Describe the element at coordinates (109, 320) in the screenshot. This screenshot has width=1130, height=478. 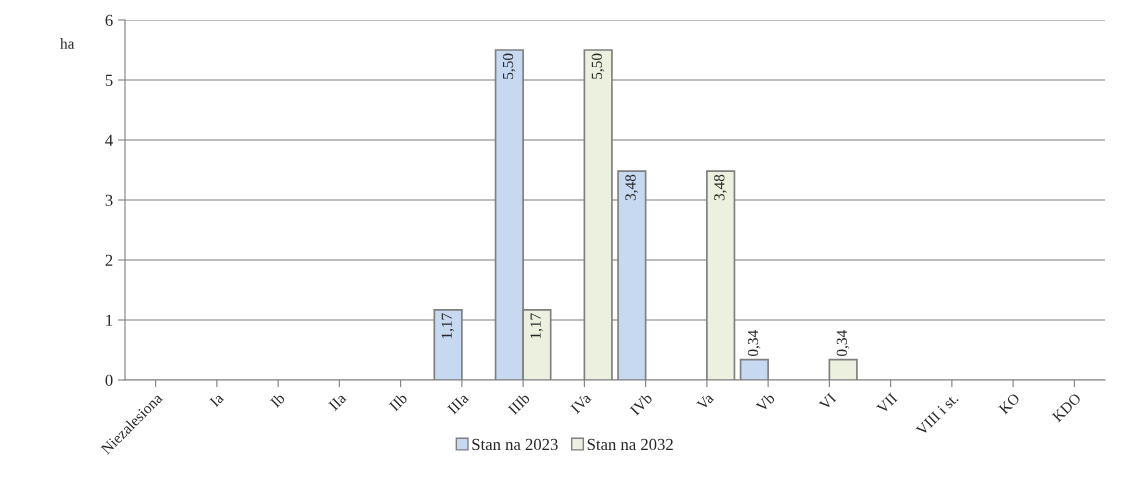
I see `y-tick-label: 1` at that location.